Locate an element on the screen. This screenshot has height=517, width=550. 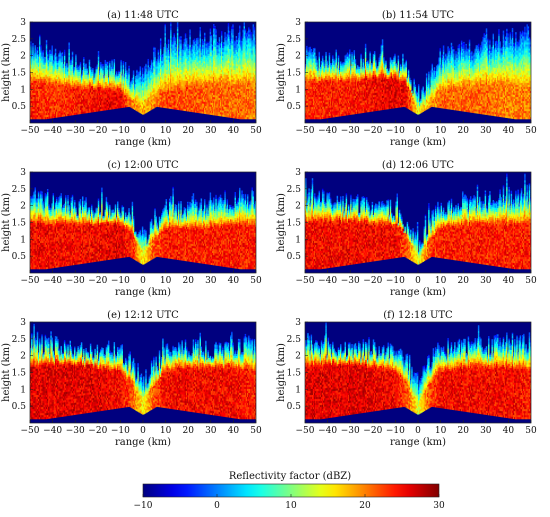
colorbar-label: Reflectivity factor (dBZ) is located at coordinates (290, 476).